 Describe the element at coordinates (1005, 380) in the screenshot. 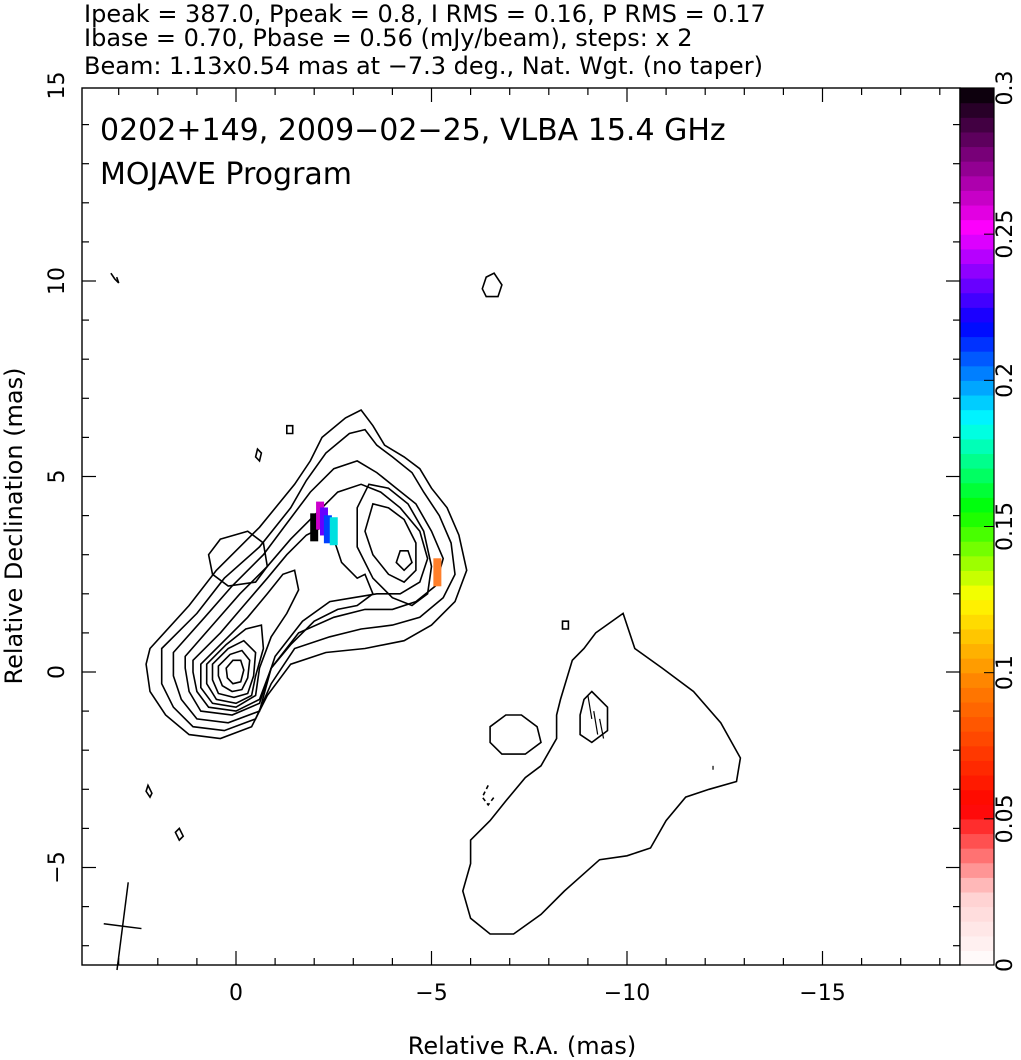

I see `colorbar-tick-label: 0.2` at that location.